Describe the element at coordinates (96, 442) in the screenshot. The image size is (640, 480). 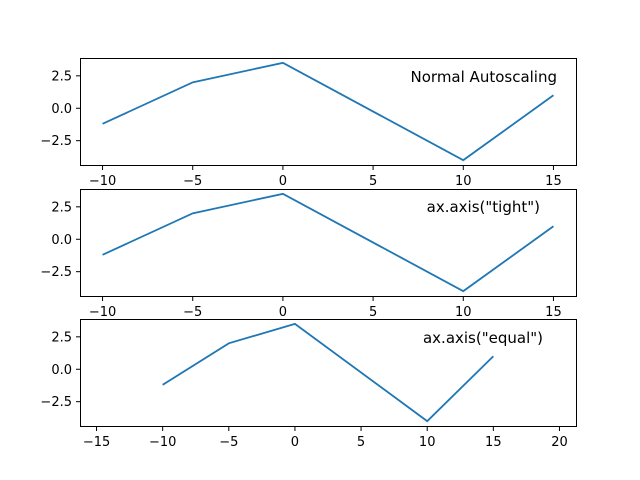
I see `x-tick-label: −15` at that location.